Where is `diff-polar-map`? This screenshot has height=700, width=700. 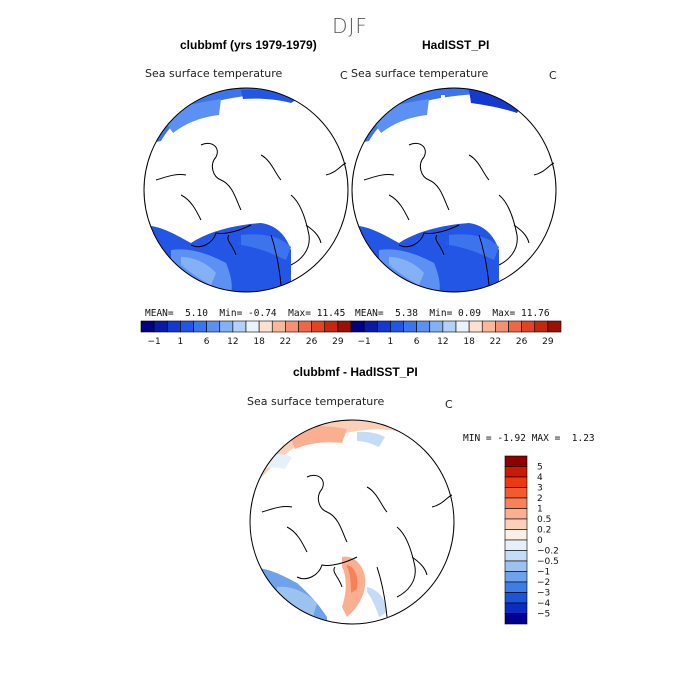 diff-polar-map is located at coordinates (352, 522).